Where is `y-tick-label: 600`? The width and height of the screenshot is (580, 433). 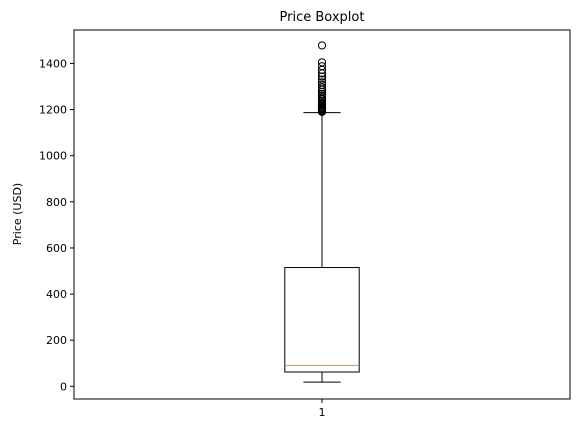
y-tick-label: 600 is located at coordinates (56, 248).